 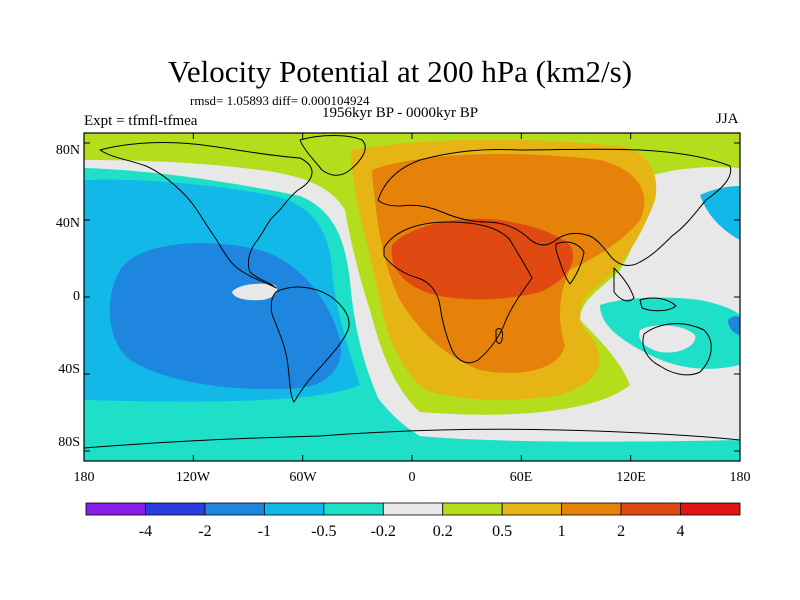 I want to click on lon-tick-label: 60W, so click(x=303, y=477).